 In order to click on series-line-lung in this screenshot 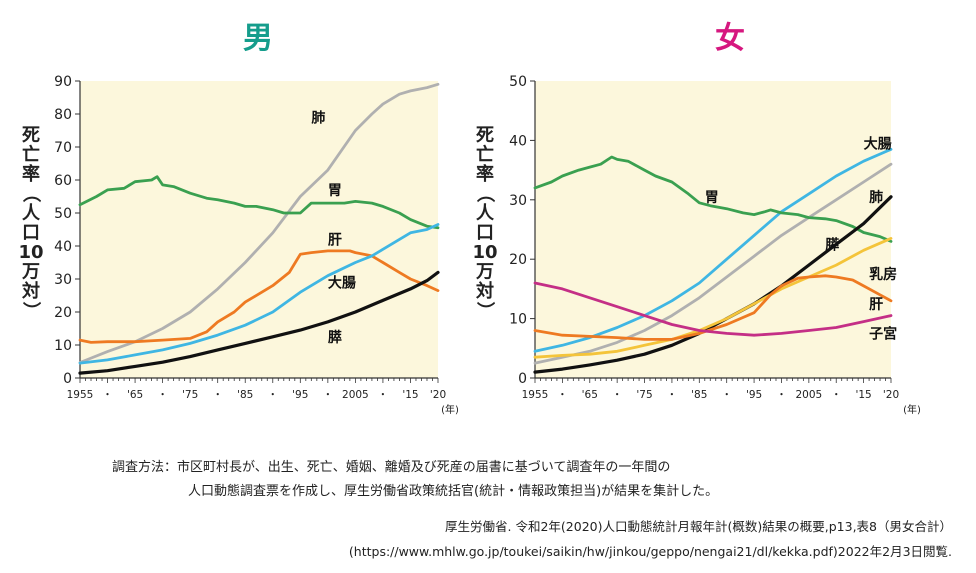, I will do `click(713, 263)`.